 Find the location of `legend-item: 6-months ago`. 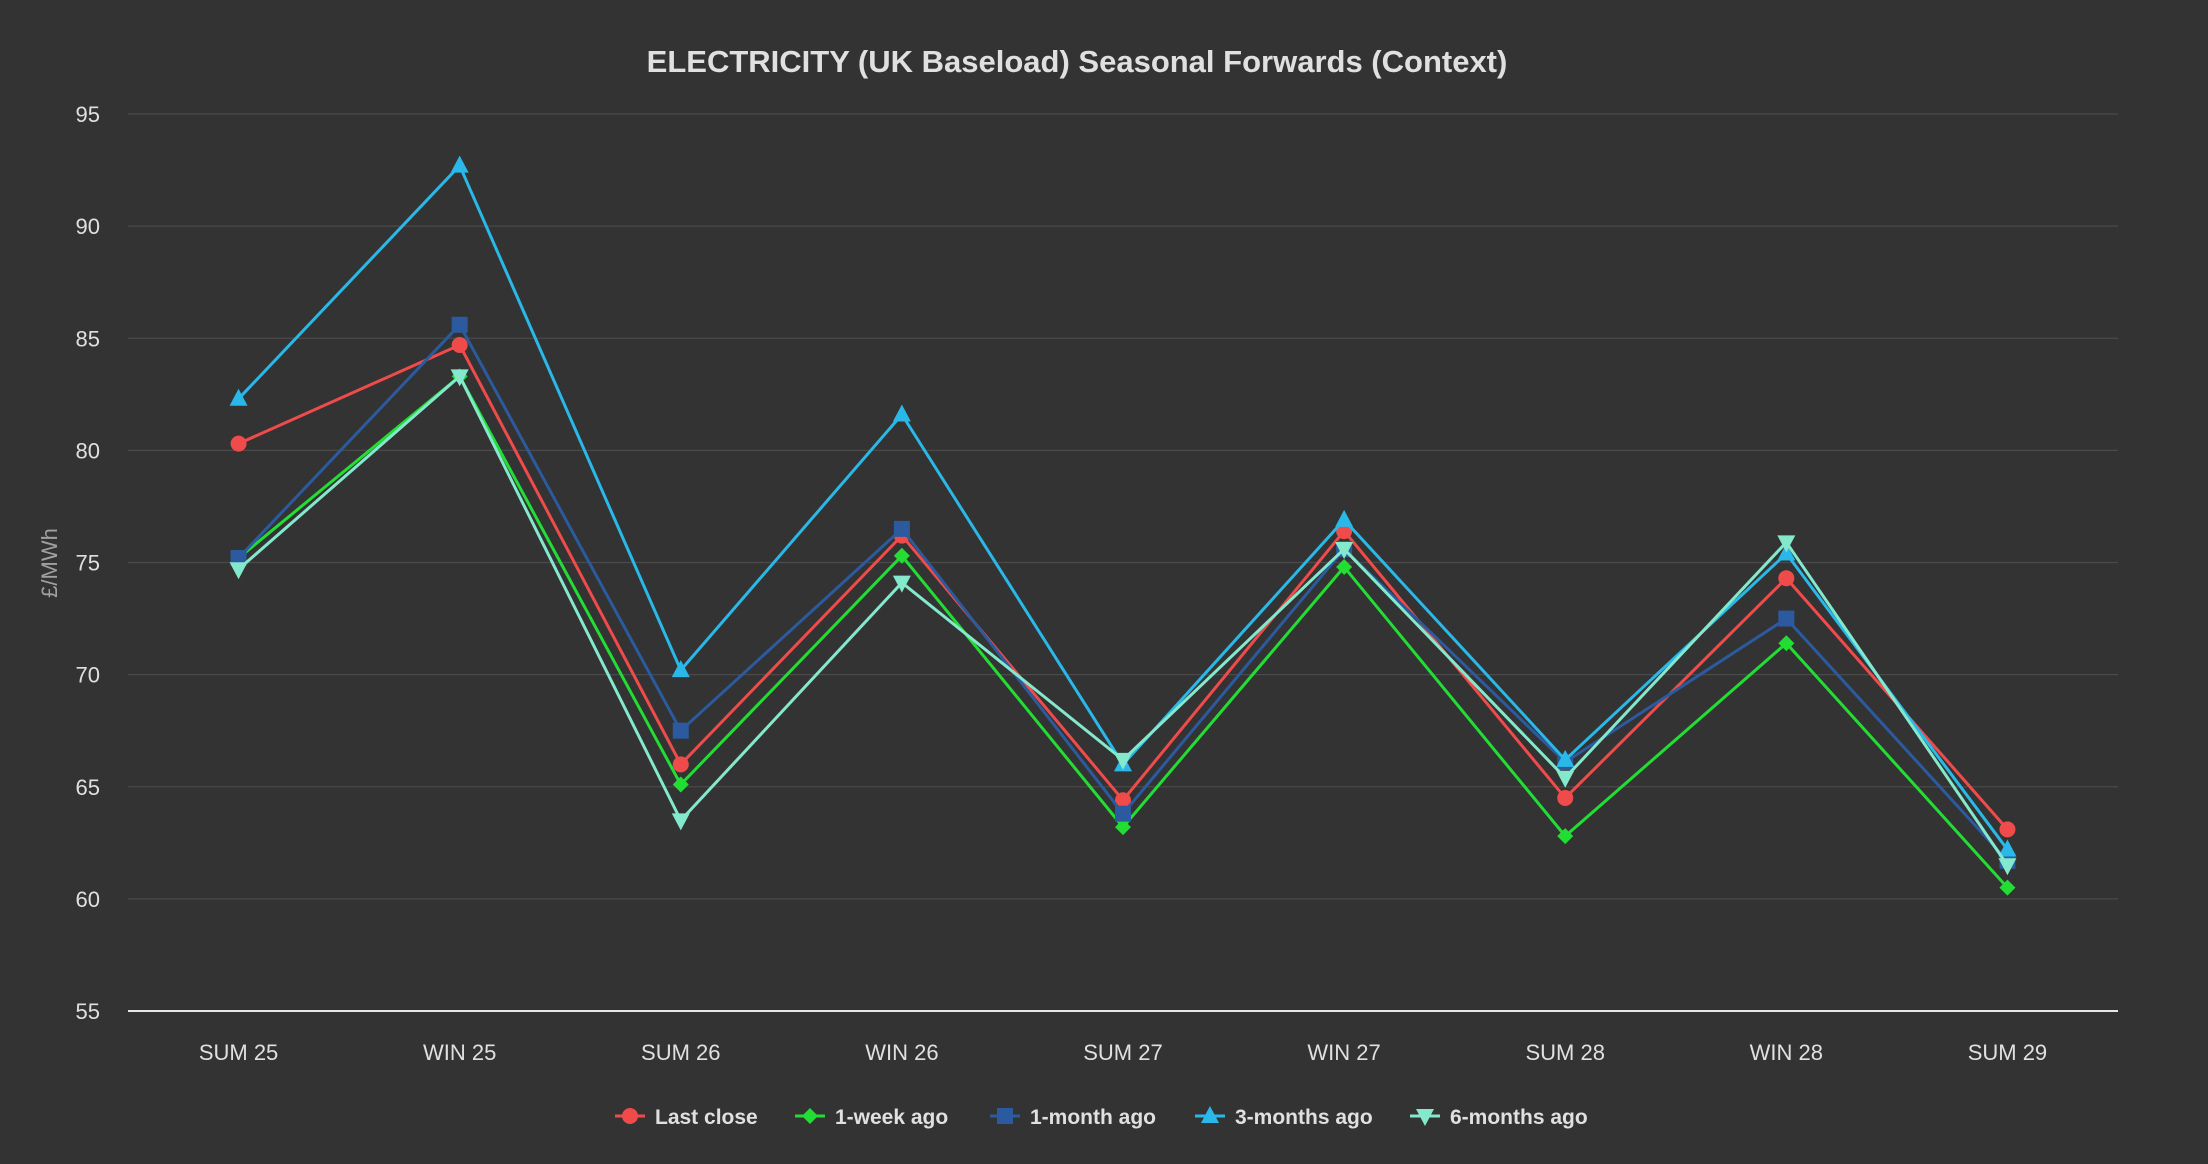

legend-item: 6-months ago is located at coordinates (1499, 1117).